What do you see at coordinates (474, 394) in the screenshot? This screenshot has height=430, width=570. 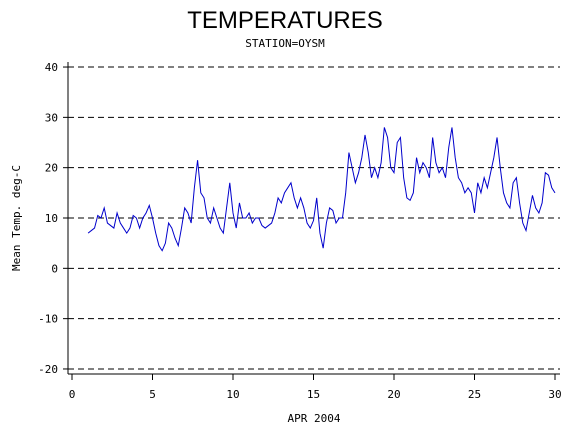 I see `x-tick-label: 25` at bounding box center [474, 394].